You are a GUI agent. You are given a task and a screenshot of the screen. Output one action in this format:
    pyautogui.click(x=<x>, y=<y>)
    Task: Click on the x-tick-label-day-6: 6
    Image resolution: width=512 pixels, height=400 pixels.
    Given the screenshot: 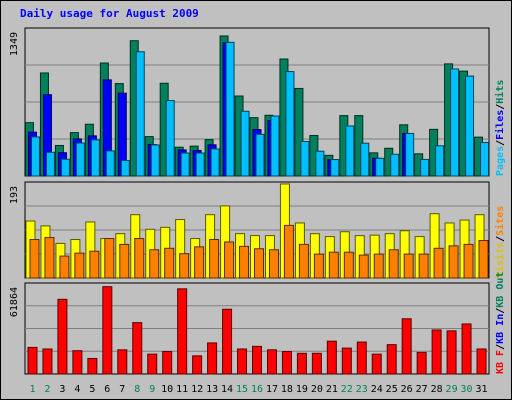 What is the action you would take?
    pyautogui.click(x=107, y=389)
    